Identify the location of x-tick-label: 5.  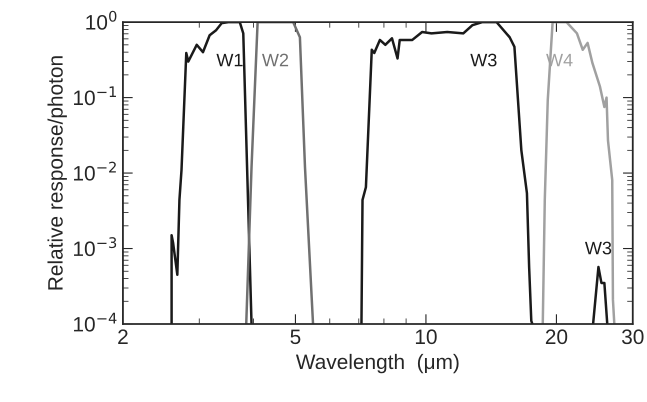
(295, 337).